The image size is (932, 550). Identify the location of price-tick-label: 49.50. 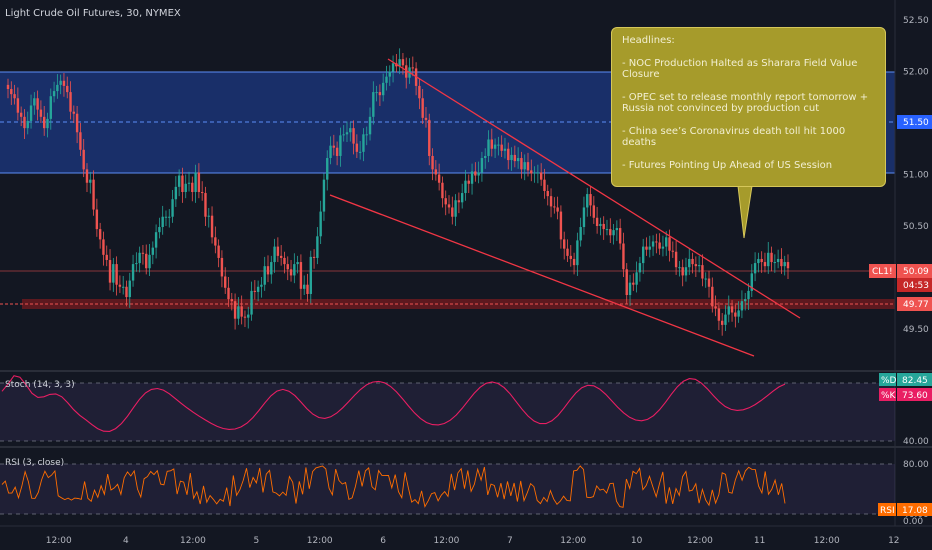
(916, 330).